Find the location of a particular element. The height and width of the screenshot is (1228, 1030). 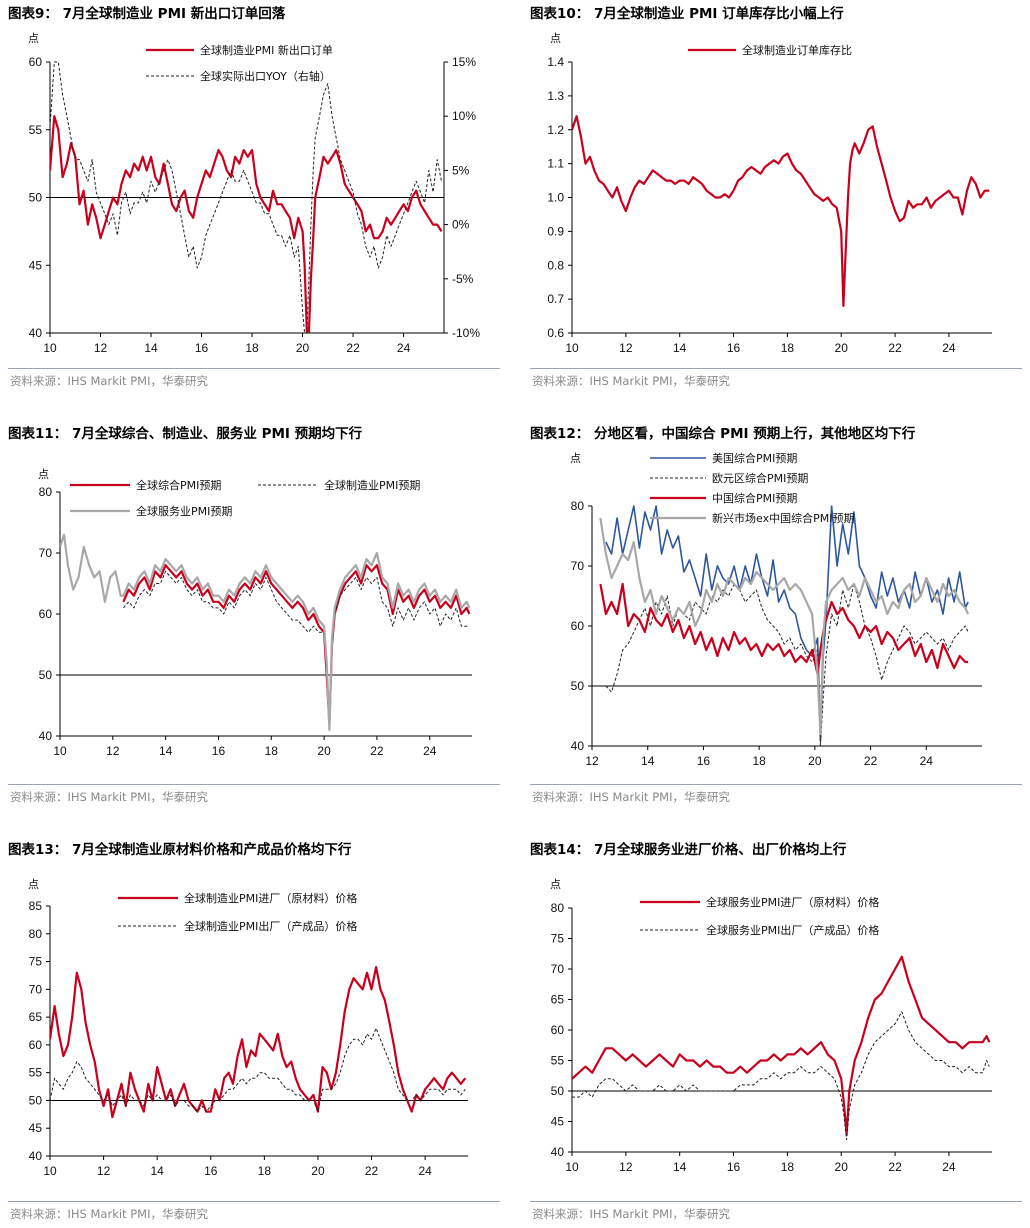

chart-title: 图表11： 7月全球综合、制造业、服务业 PMI 预期均下行 is located at coordinates (185, 434).